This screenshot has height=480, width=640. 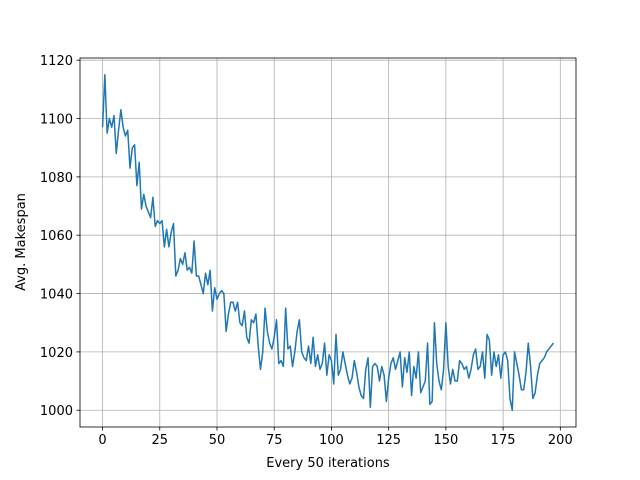 What do you see at coordinates (56, 61) in the screenshot?
I see `y-tick-label: 1120` at bounding box center [56, 61].